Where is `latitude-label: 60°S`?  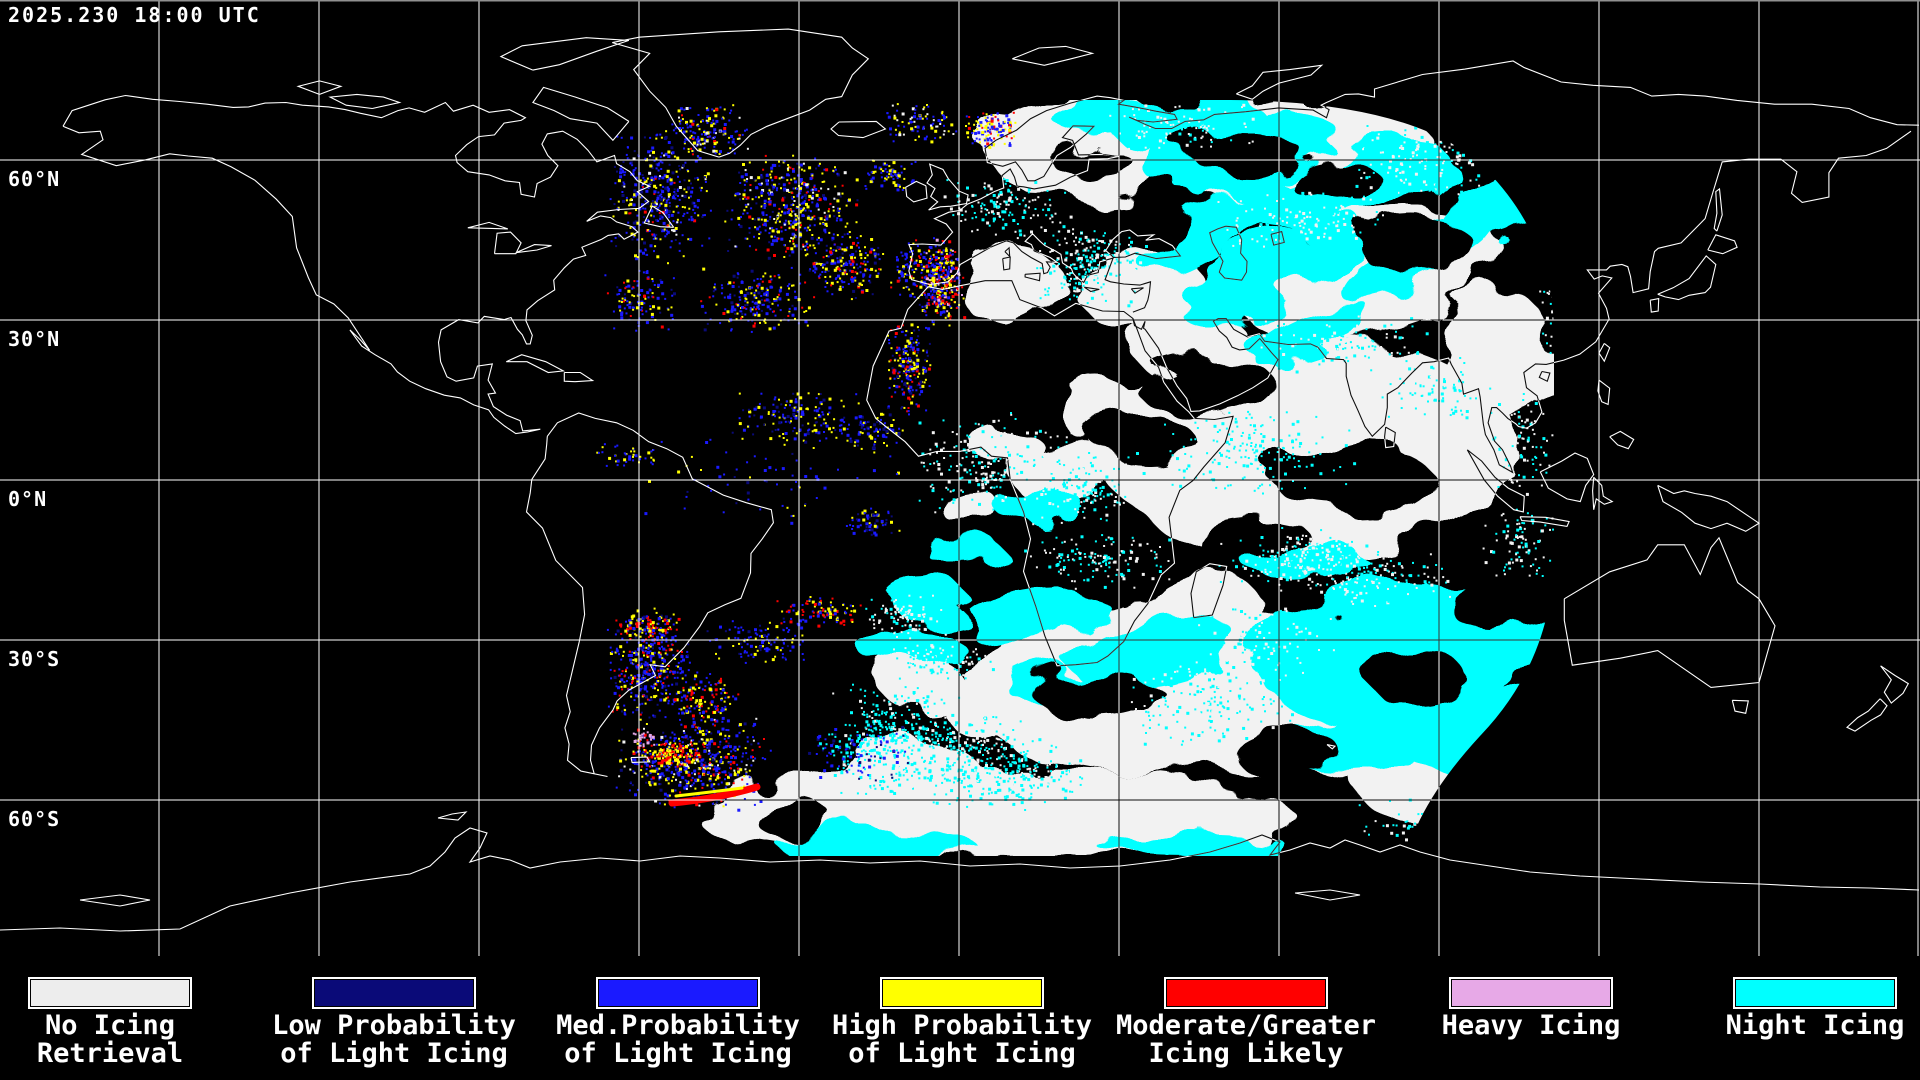 latitude-label: 60°S is located at coordinates (34, 819).